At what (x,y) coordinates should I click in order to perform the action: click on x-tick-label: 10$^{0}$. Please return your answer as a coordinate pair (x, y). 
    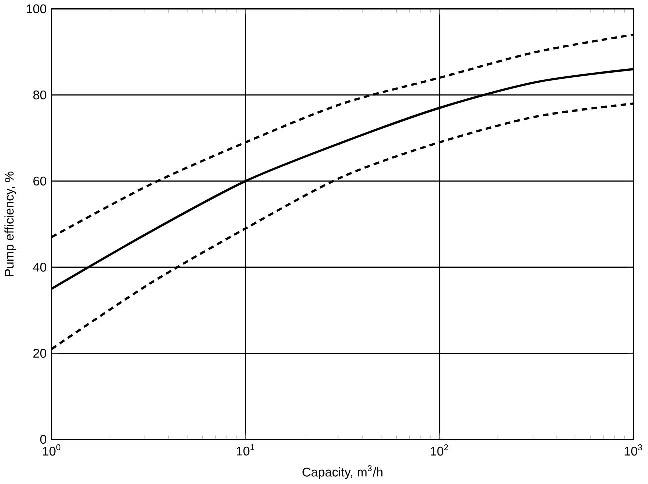
    Looking at the image, I should click on (52, 450).